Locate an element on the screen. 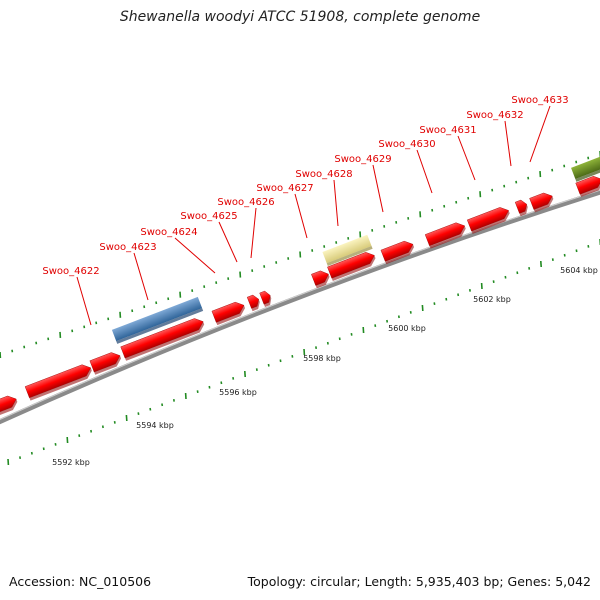 Image resolution: width=600 pixels, height=600 pixels. gene-label: Swoo_4624 is located at coordinates (168, 232).